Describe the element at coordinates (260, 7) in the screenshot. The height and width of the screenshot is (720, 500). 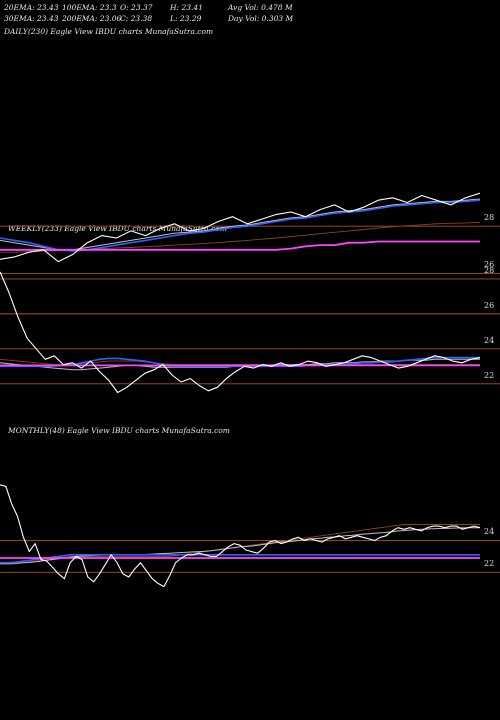
I see `stat-avg-vol: Avg Vol: 0.478 M` at that location.